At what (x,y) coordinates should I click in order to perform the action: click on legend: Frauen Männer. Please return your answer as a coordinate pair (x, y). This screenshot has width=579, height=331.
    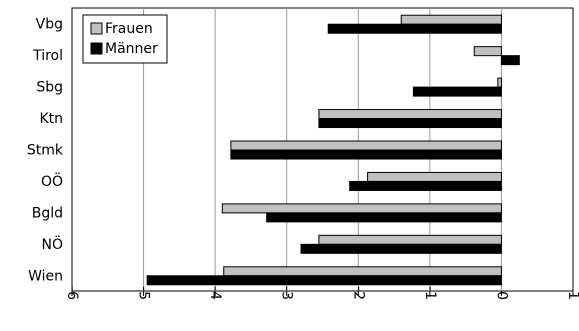
    Looking at the image, I should click on (125, 39).